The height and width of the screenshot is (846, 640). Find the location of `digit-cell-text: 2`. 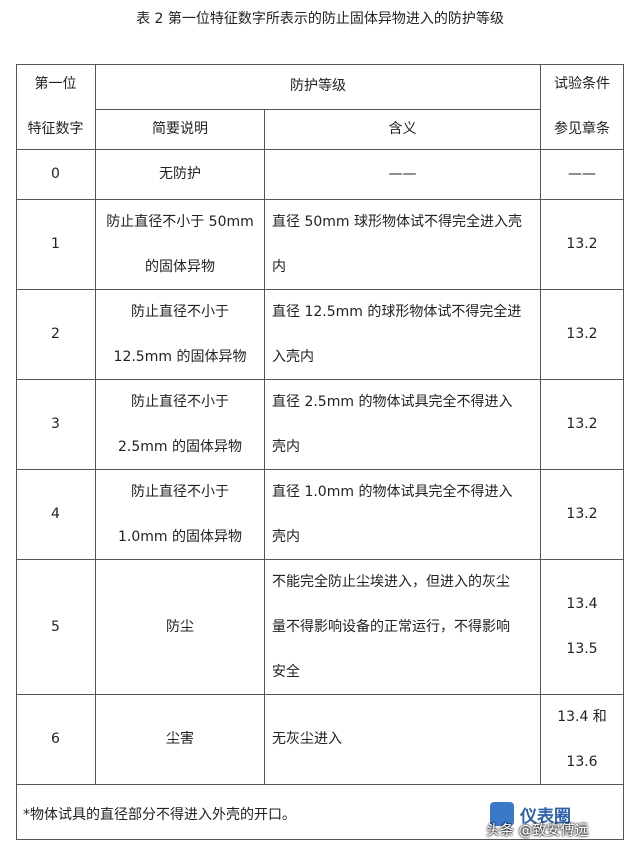

digit-cell-text: 2 is located at coordinates (55, 334).